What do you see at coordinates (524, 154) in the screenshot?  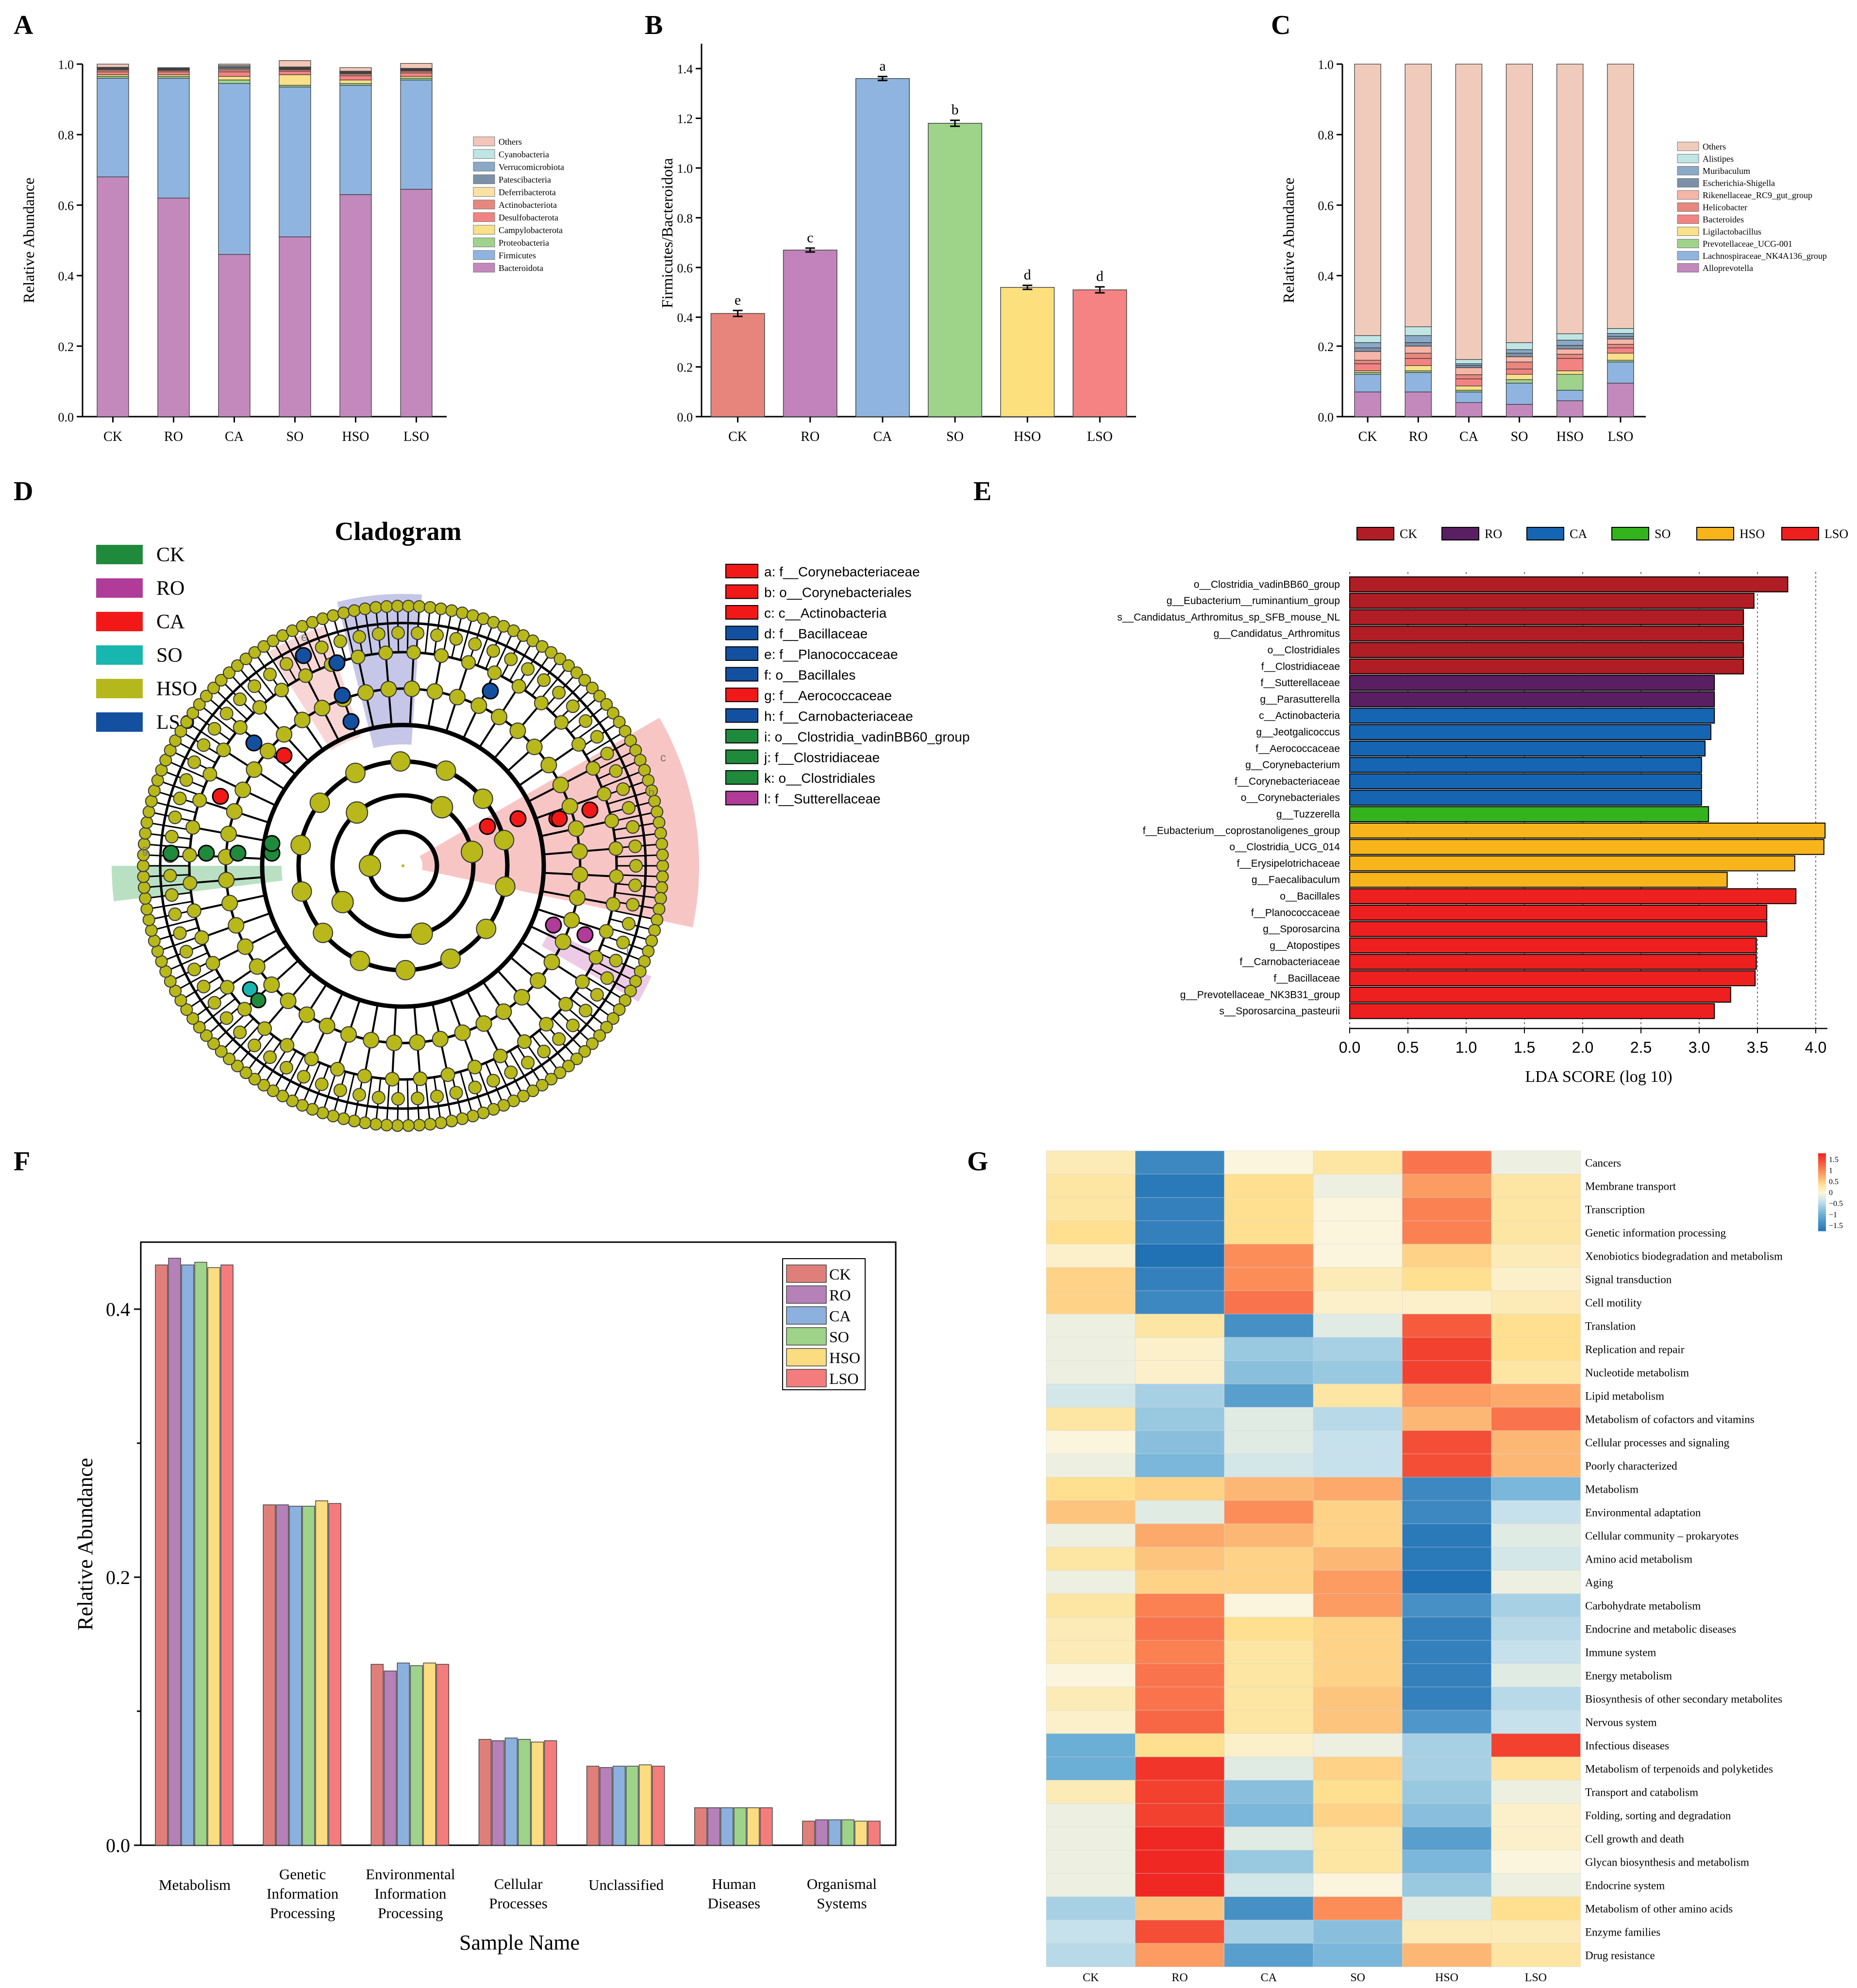 I see `legend-label: Cyanobacteria` at bounding box center [524, 154].